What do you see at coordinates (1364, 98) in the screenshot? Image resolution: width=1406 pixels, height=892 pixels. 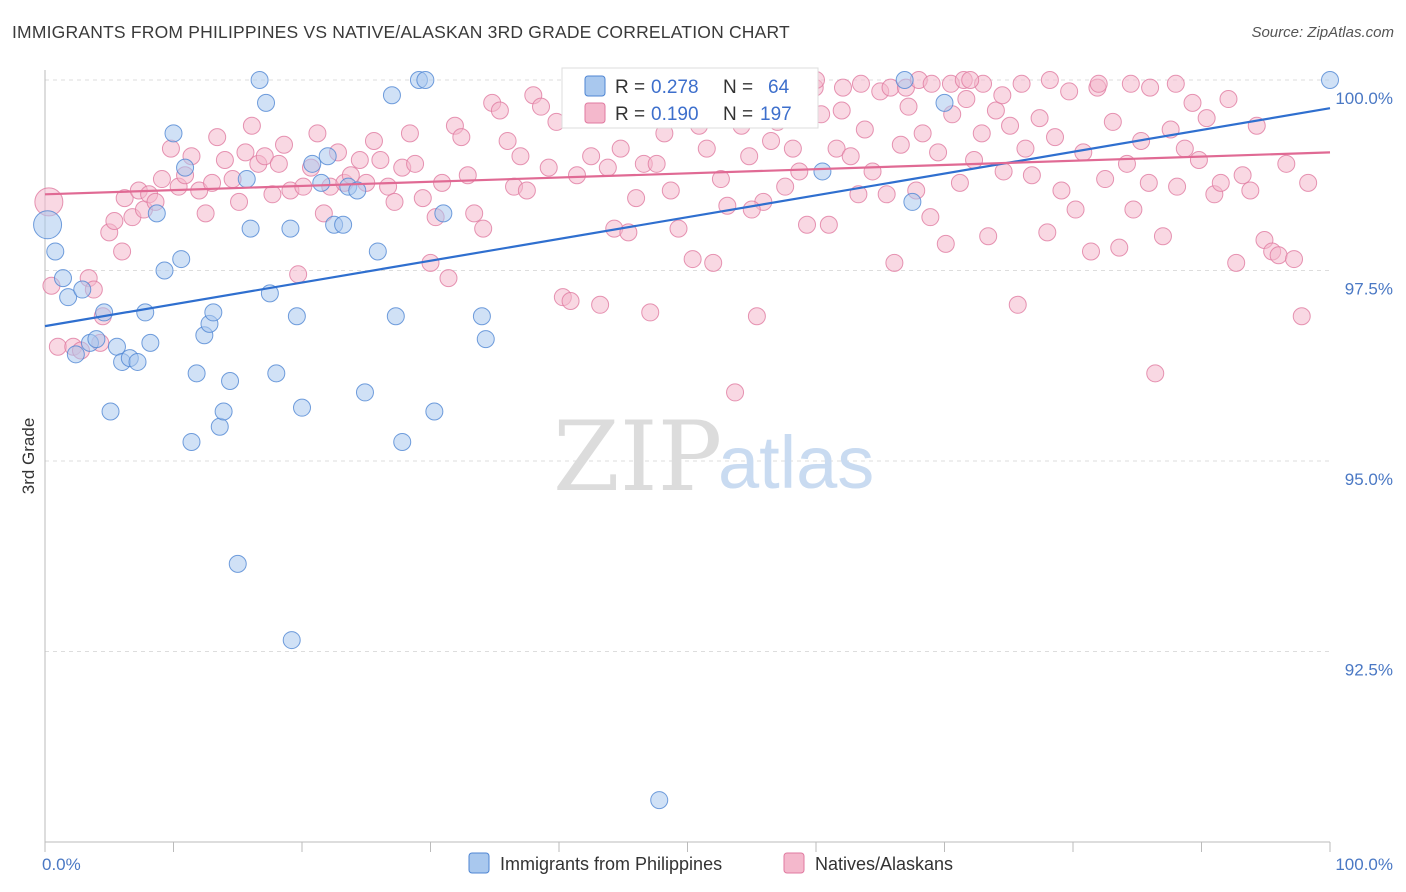 I see `y-tick-label: 100.0%` at bounding box center [1364, 98].